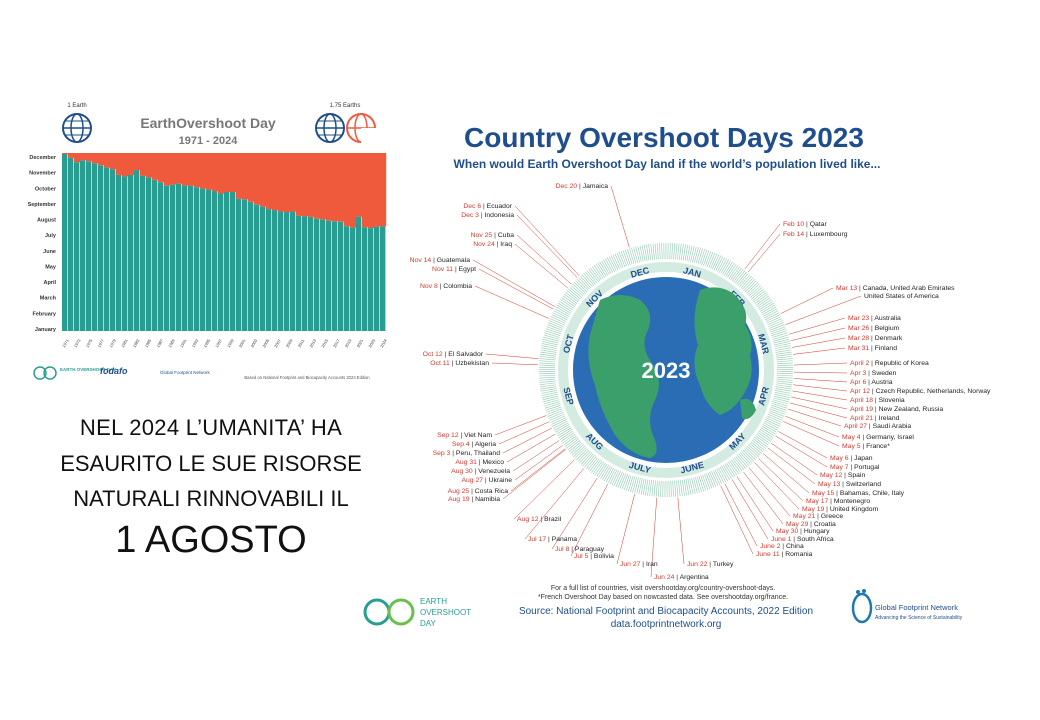 This screenshot has height=720, width=1040. I want to click on country-label-text: United States of America, so click(901, 296).